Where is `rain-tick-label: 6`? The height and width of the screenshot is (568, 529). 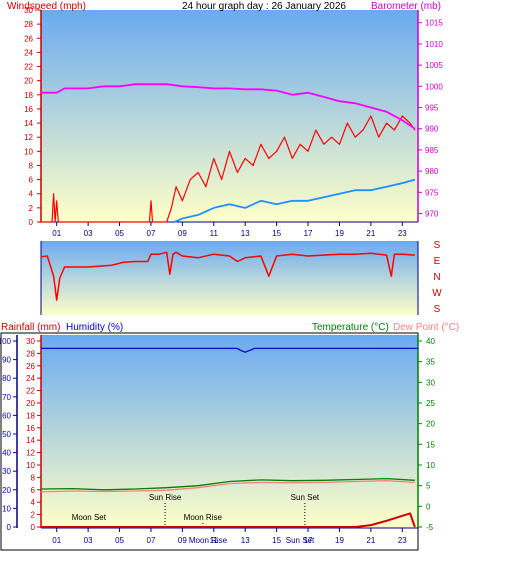
rain-tick-label: 6 is located at coordinates (33, 490).